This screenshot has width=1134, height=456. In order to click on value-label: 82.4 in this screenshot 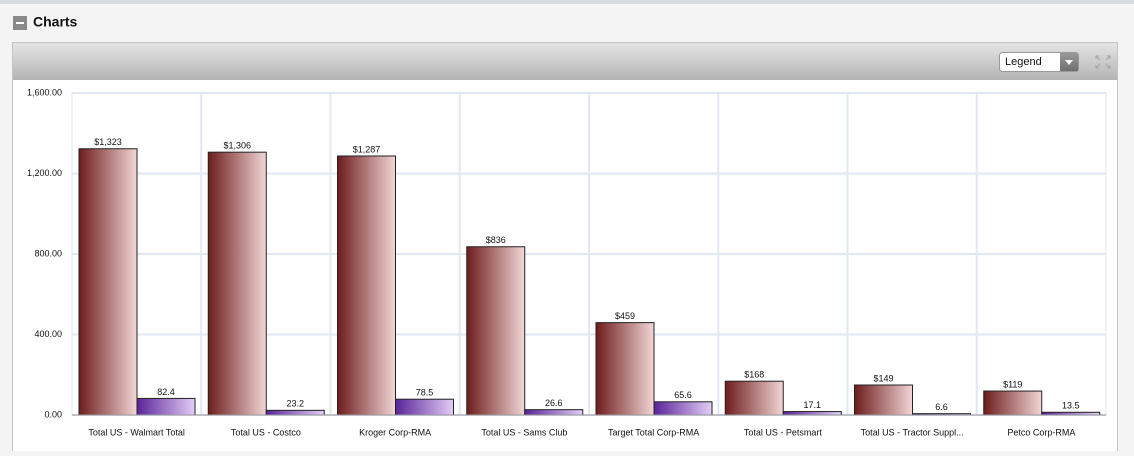, I will do `click(166, 392)`.